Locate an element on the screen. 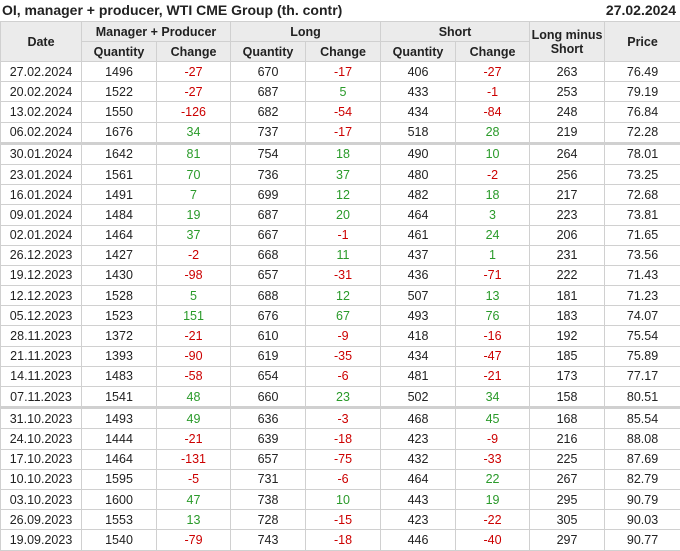 The image size is (680, 551). price-cell: 71.23 is located at coordinates (642, 296).